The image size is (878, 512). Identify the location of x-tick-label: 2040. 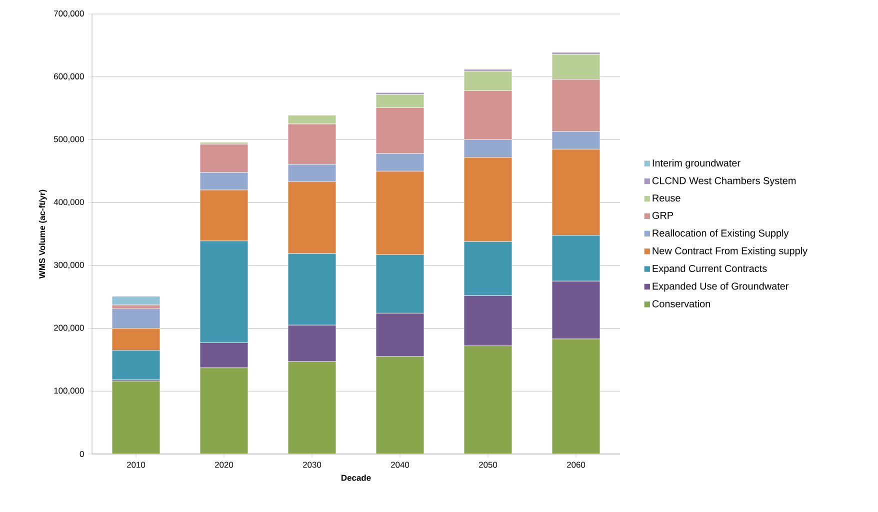
(400, 465).